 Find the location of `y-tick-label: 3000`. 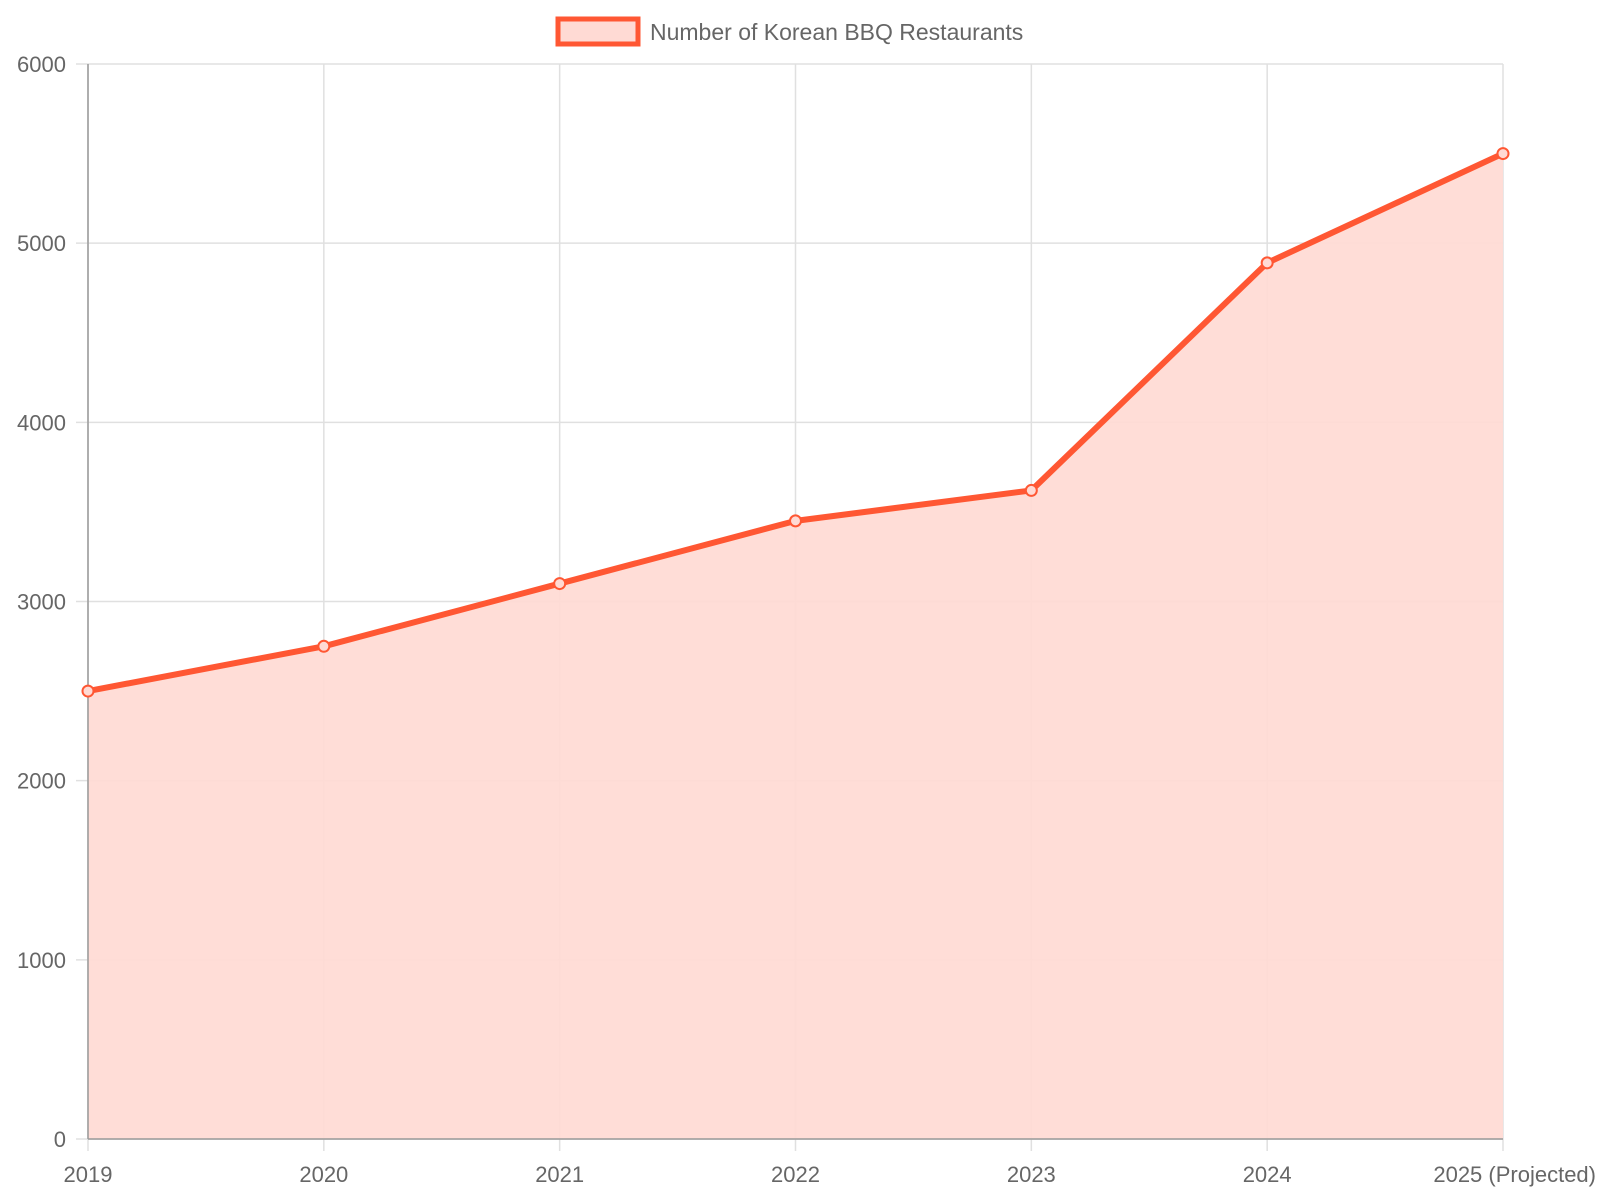

y-tick-label: 3000 is located at coordinates (41, 602).